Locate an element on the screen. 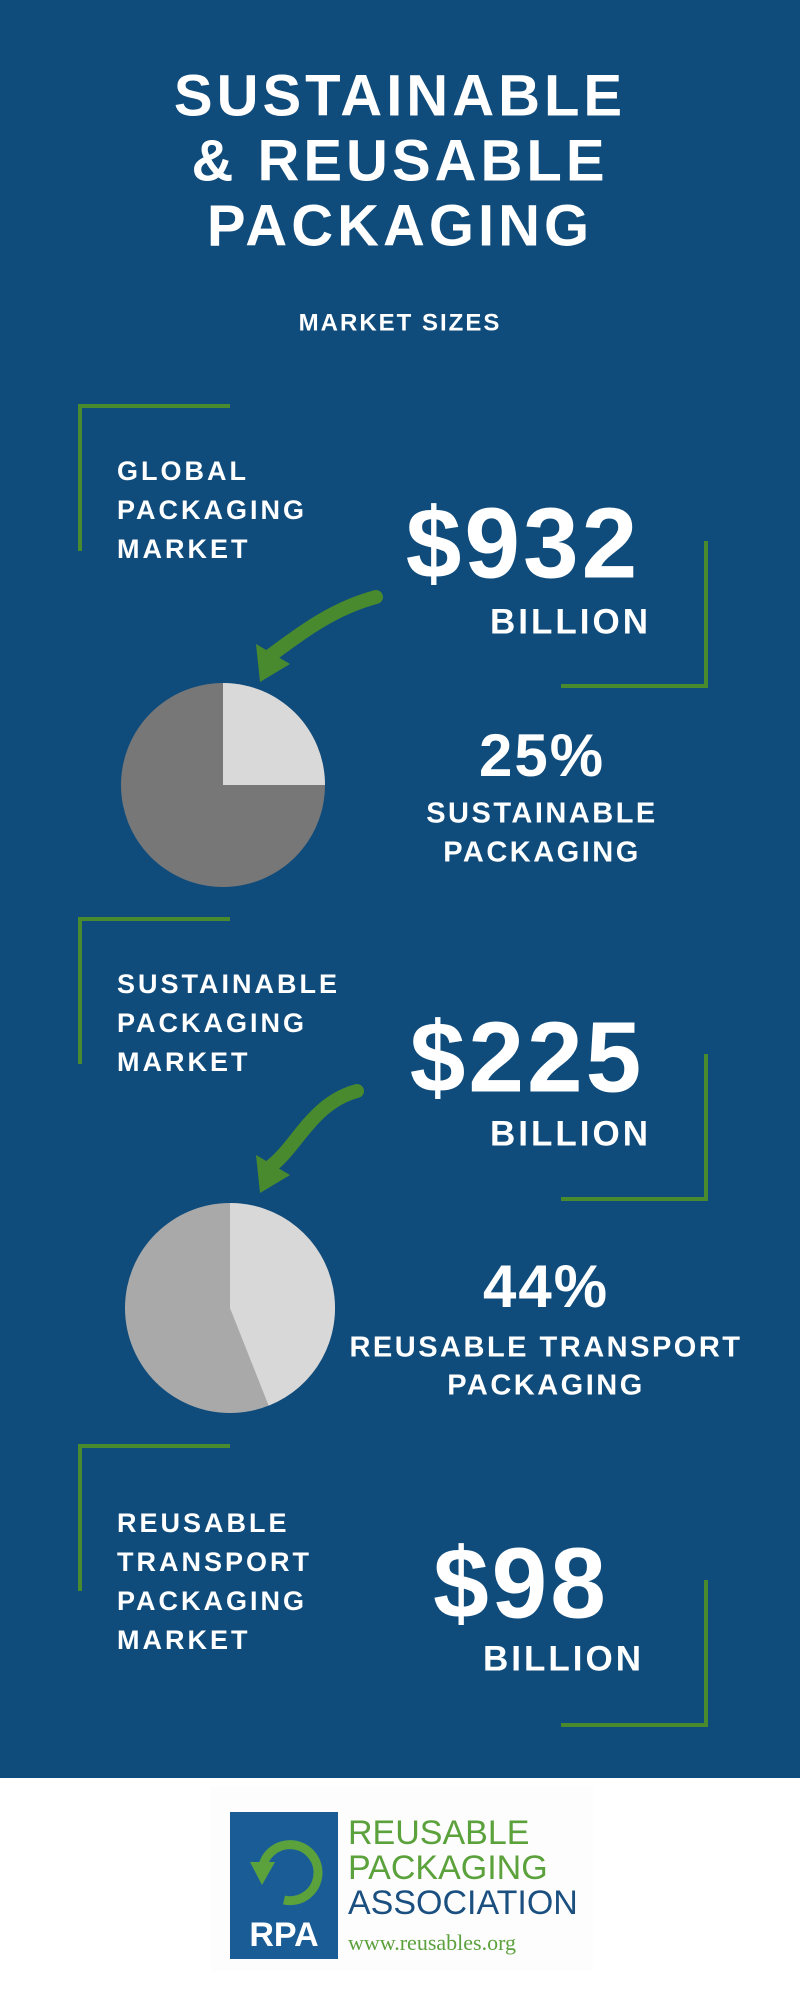  logo-arrowhead is located at coordinates (262, 1873).